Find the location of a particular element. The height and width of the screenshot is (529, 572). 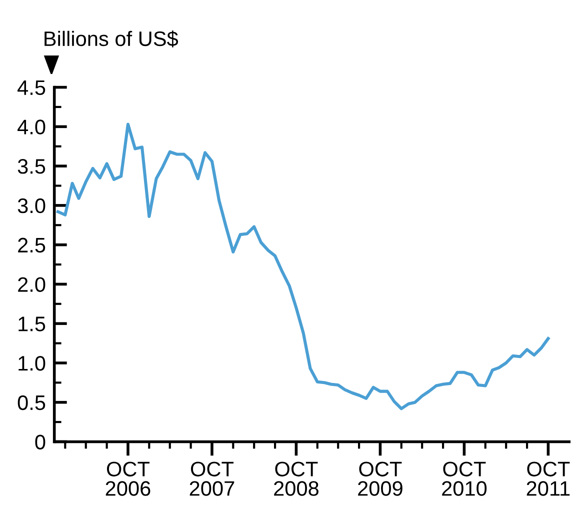

y-tick-label: 3.0 is located at coordinates (32, 206).